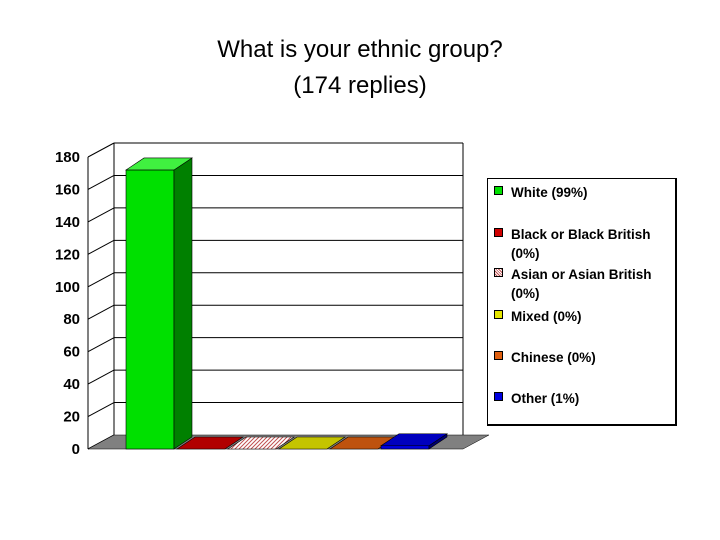 The image size is (720, 540). What do you see at coordinates (545, 398) in the screenshot?
I see `legend-label: Other (1%)` at bounding box center [545, 398].